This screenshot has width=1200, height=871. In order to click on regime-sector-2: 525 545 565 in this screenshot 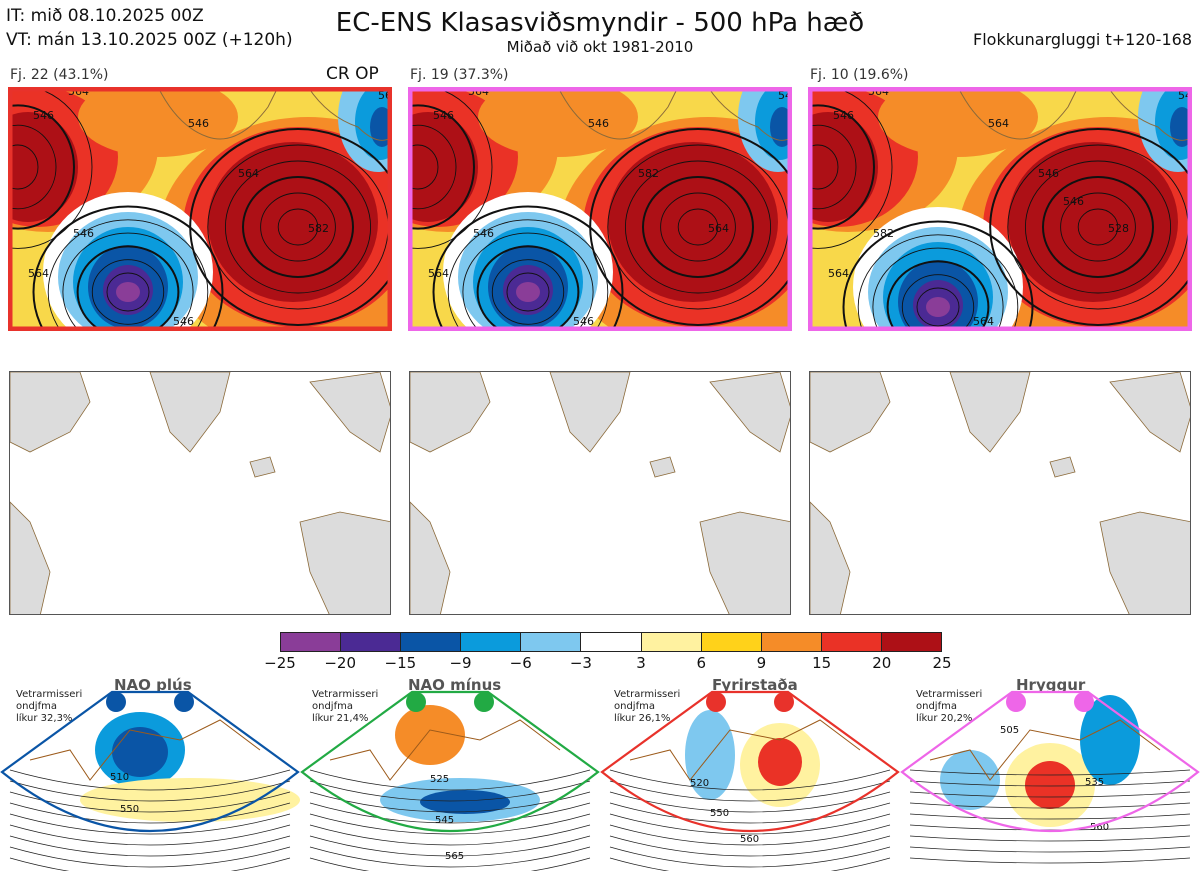, I will do `click(450, 780)`.